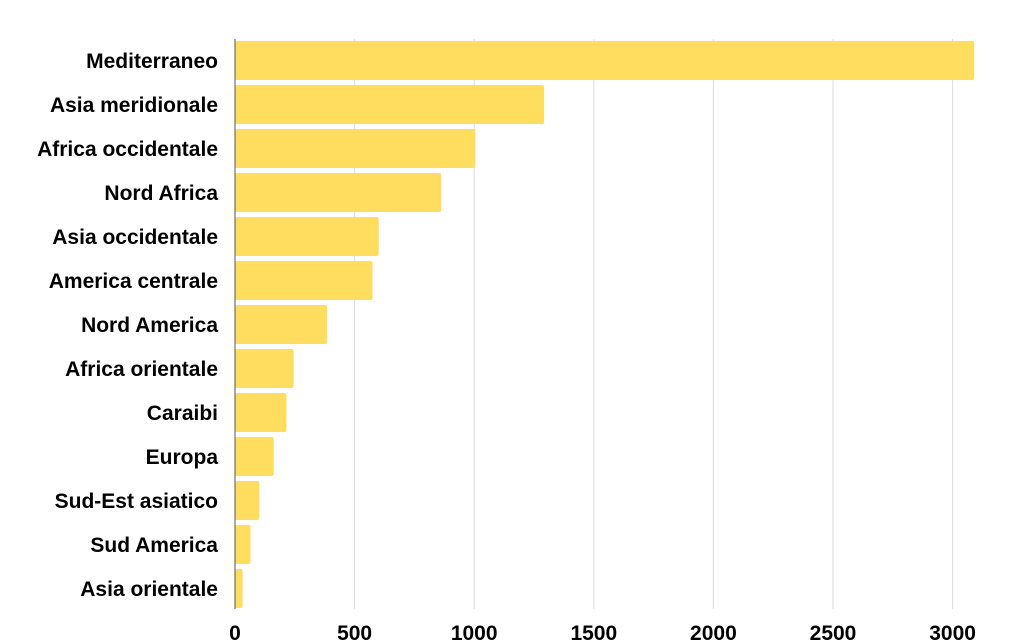 The image size is (1024, 643). Describe the element at coordinates (474, 632) in the screenshot. I see `x-tick-label: 1000` at that location.